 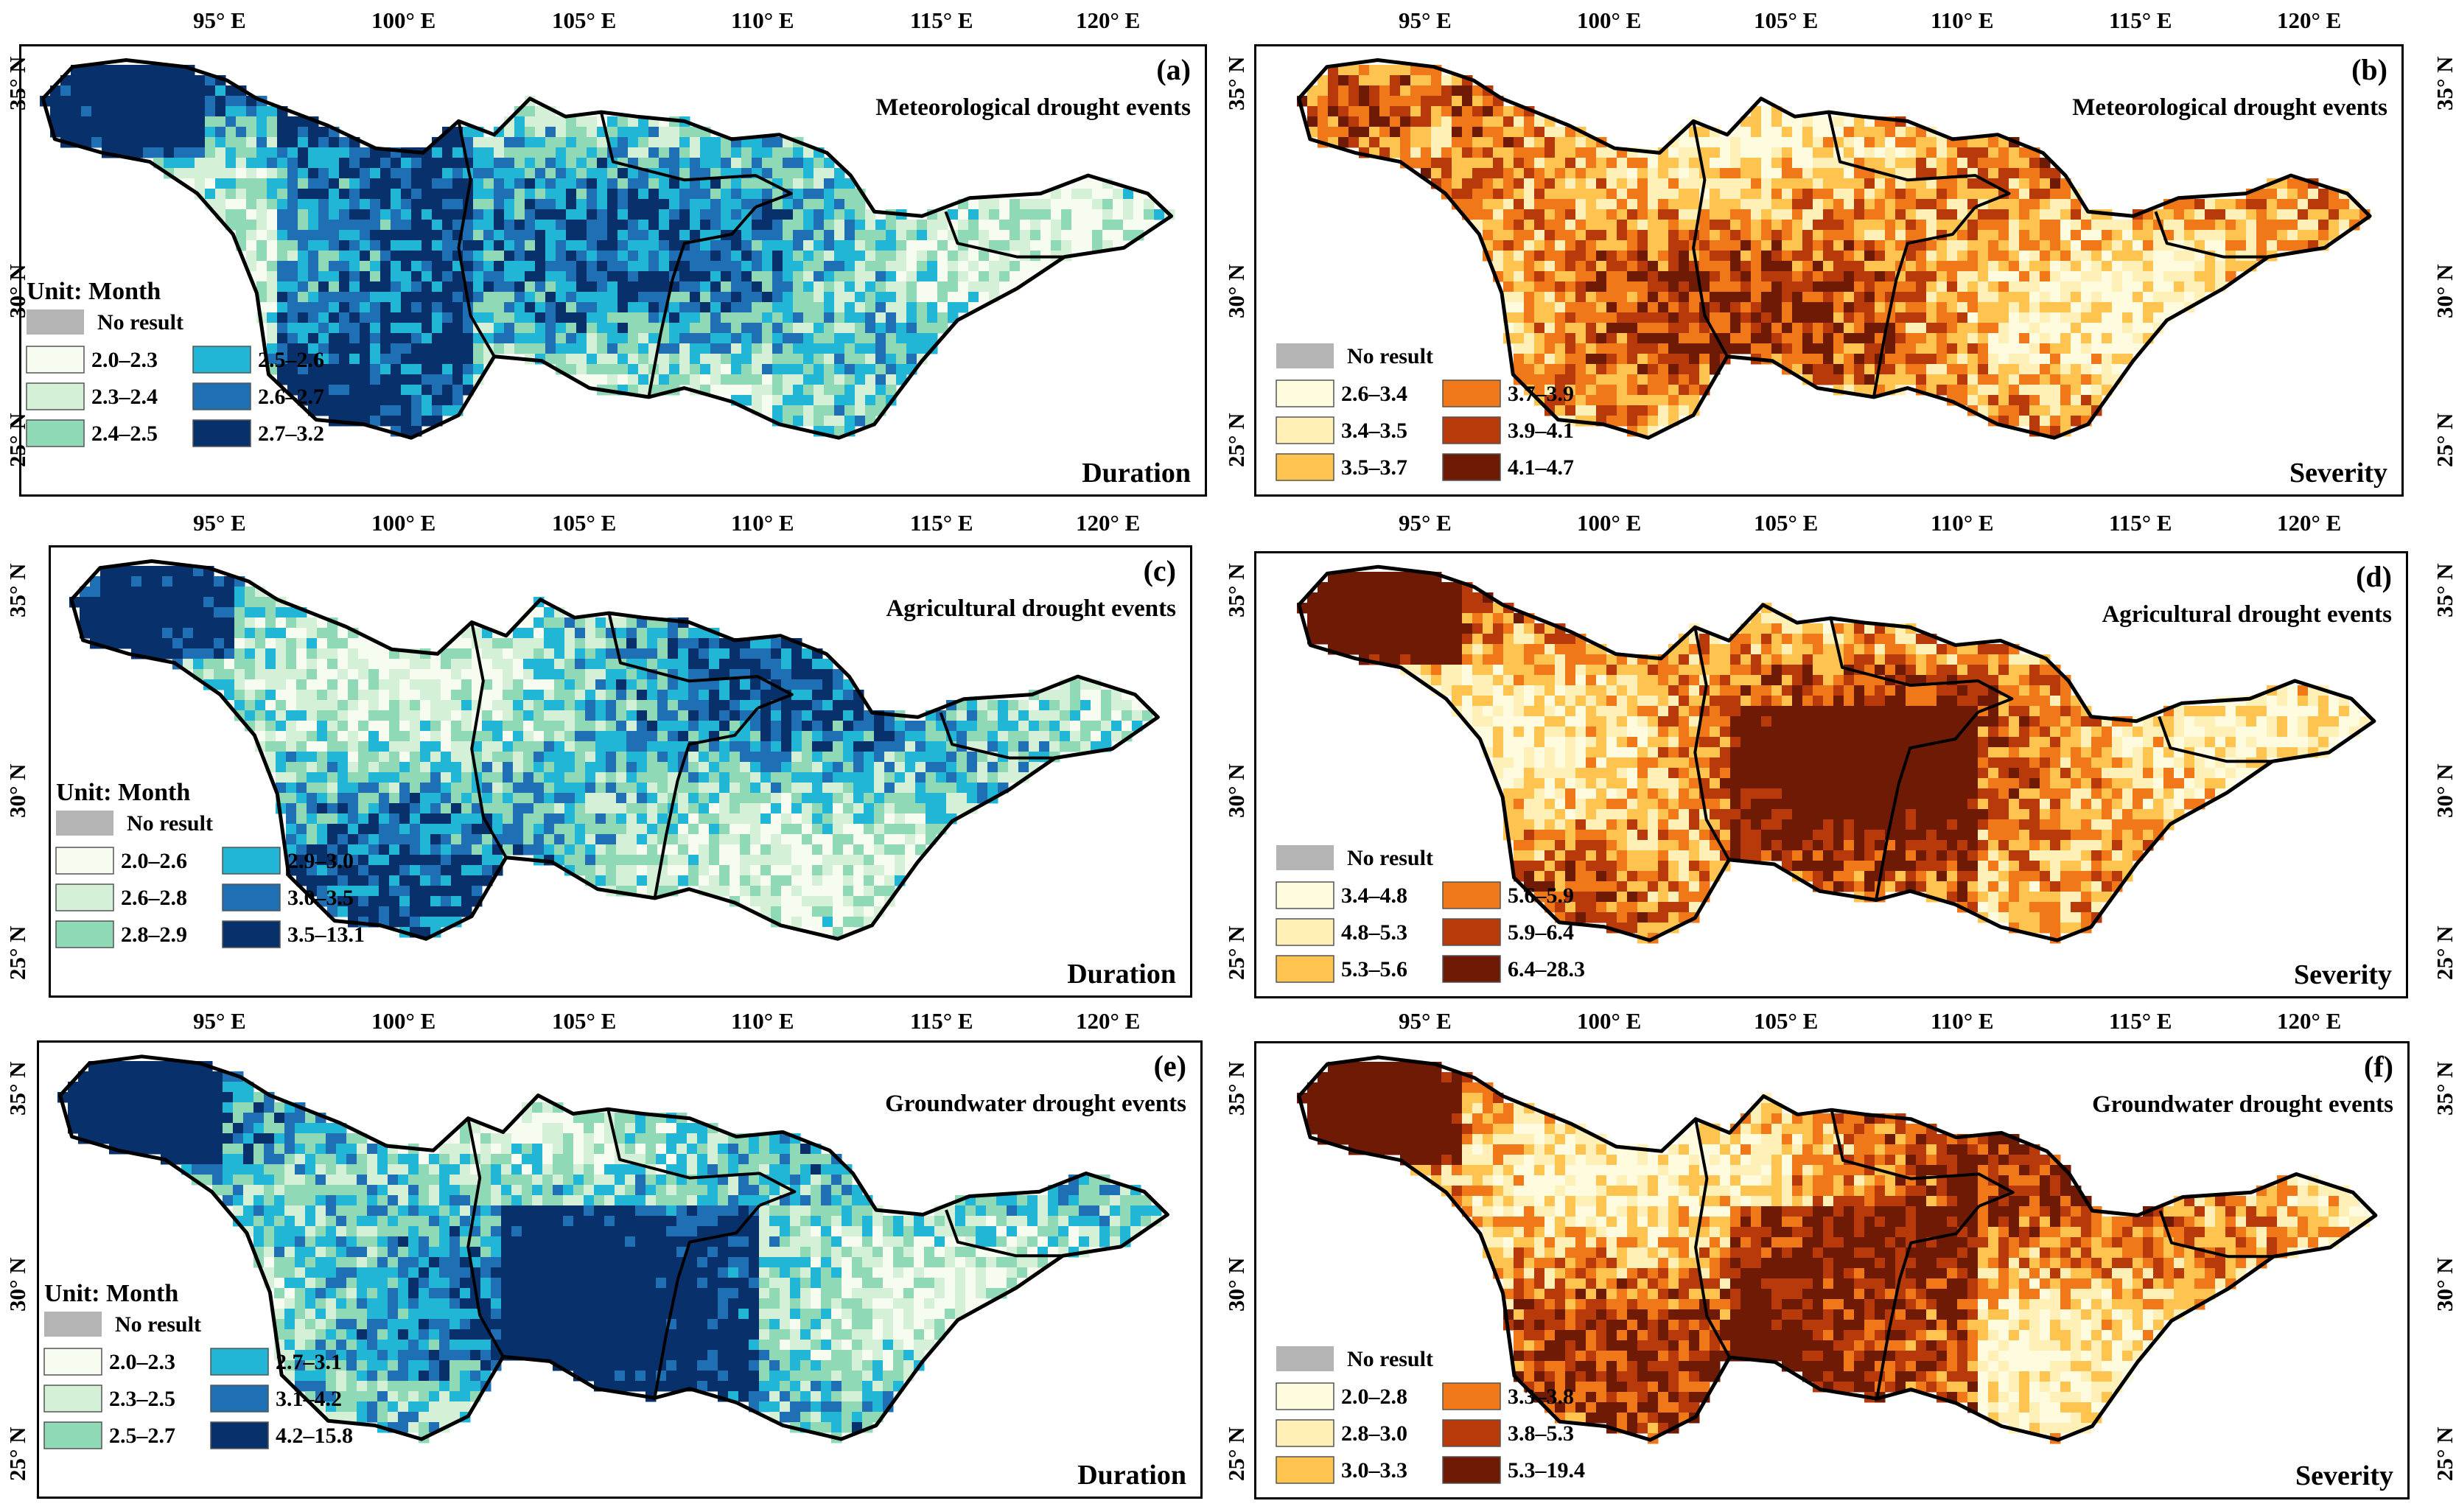 What do you see at coordinates (1173, 69) in the screenshot?
I see `panel-tag: (a)` at bounding box center [1173, 69].